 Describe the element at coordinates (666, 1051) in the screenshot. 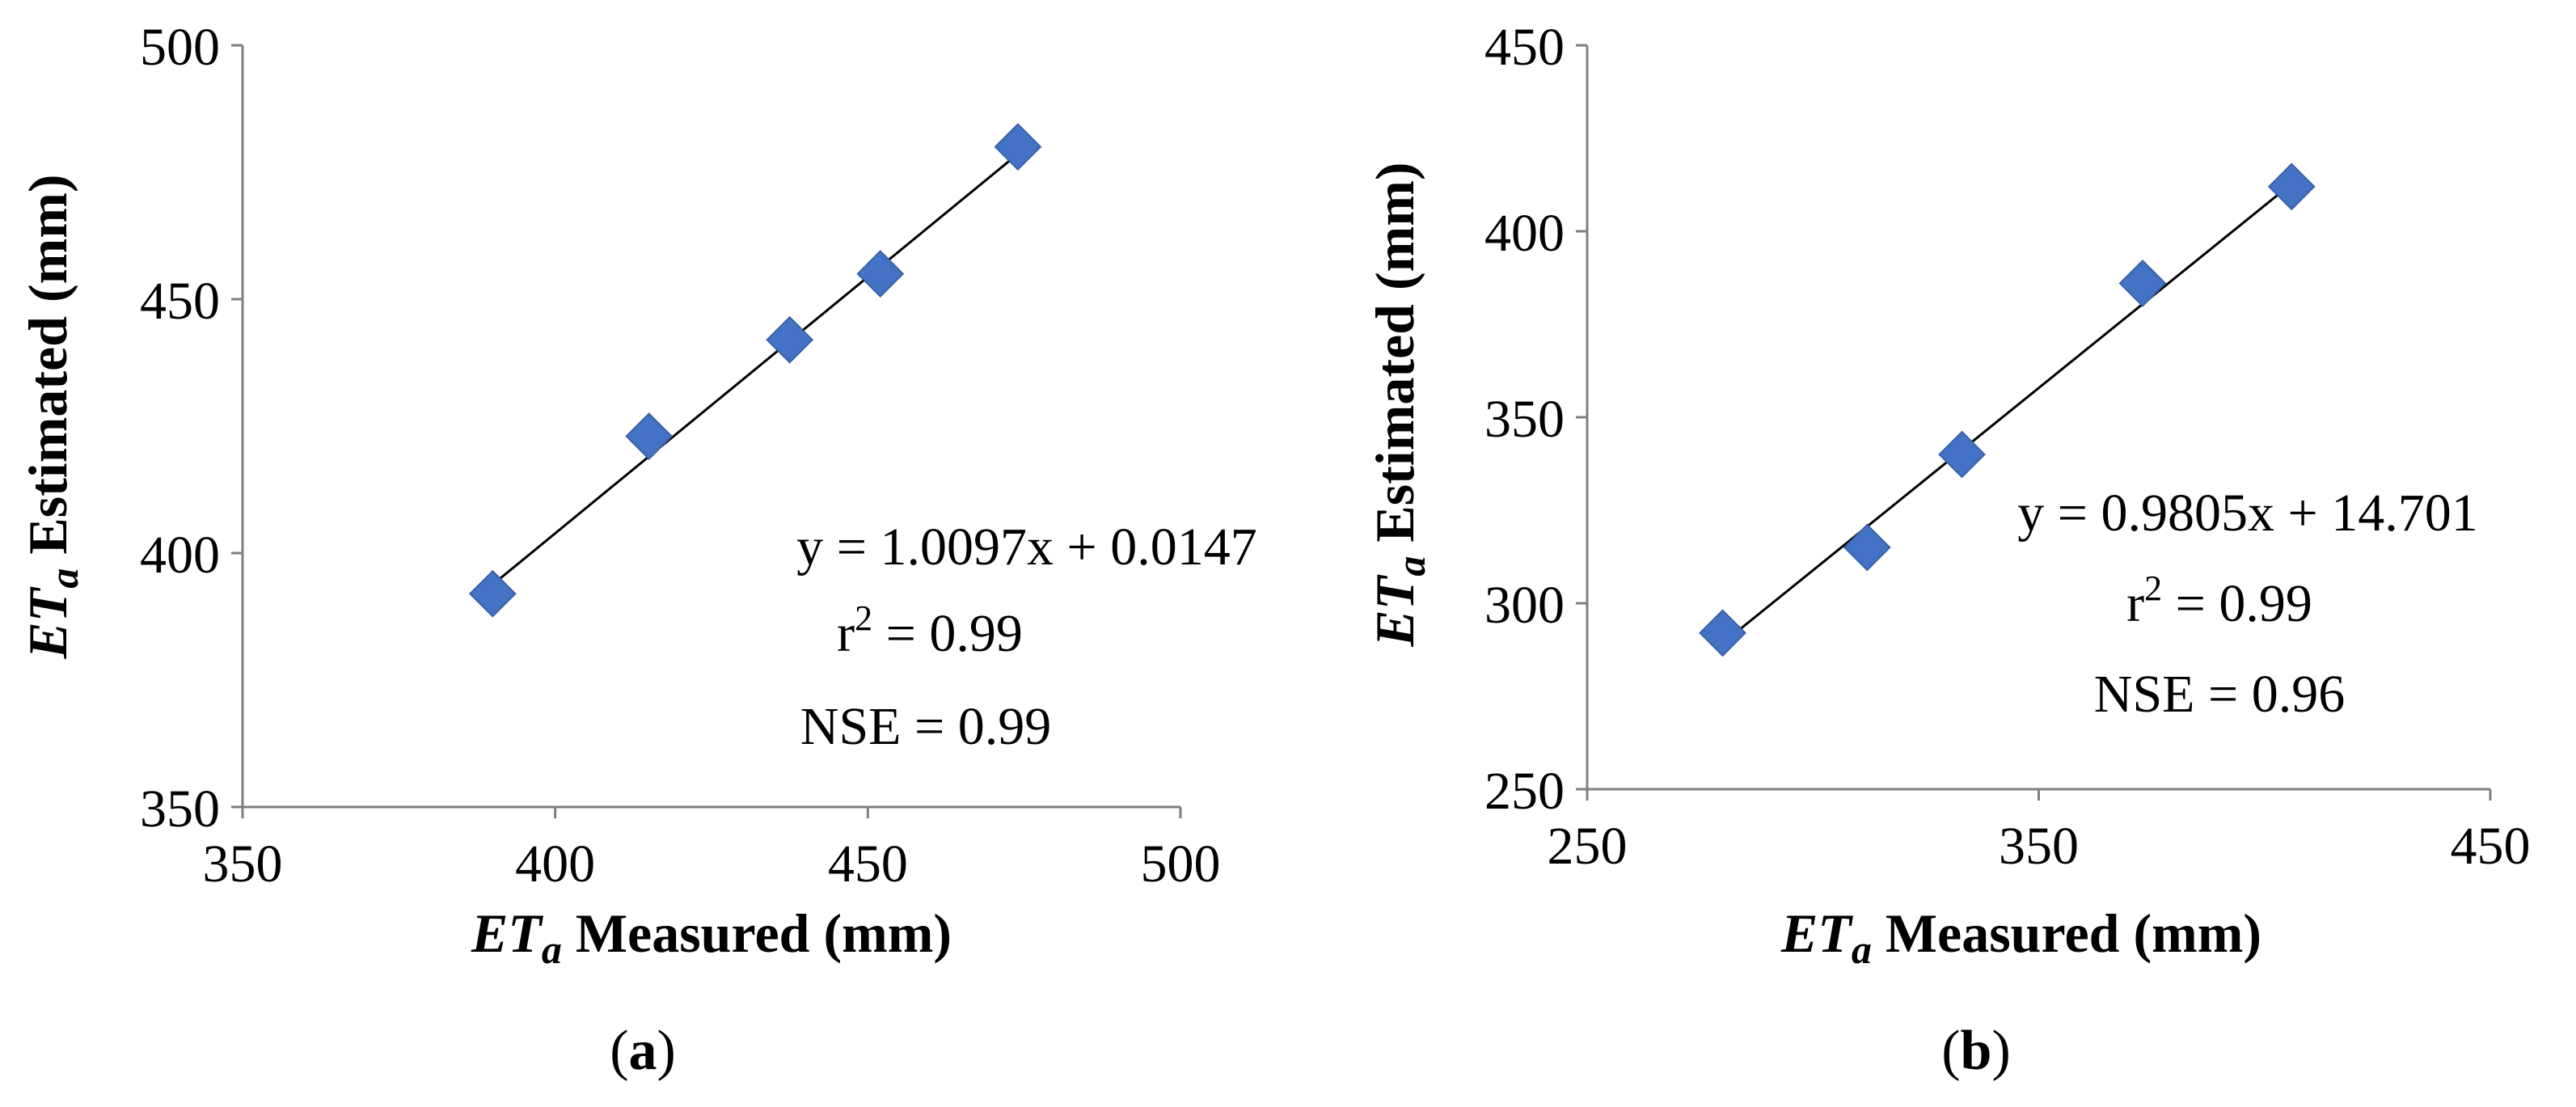

I see `panel-a-label-close: )` at that location.